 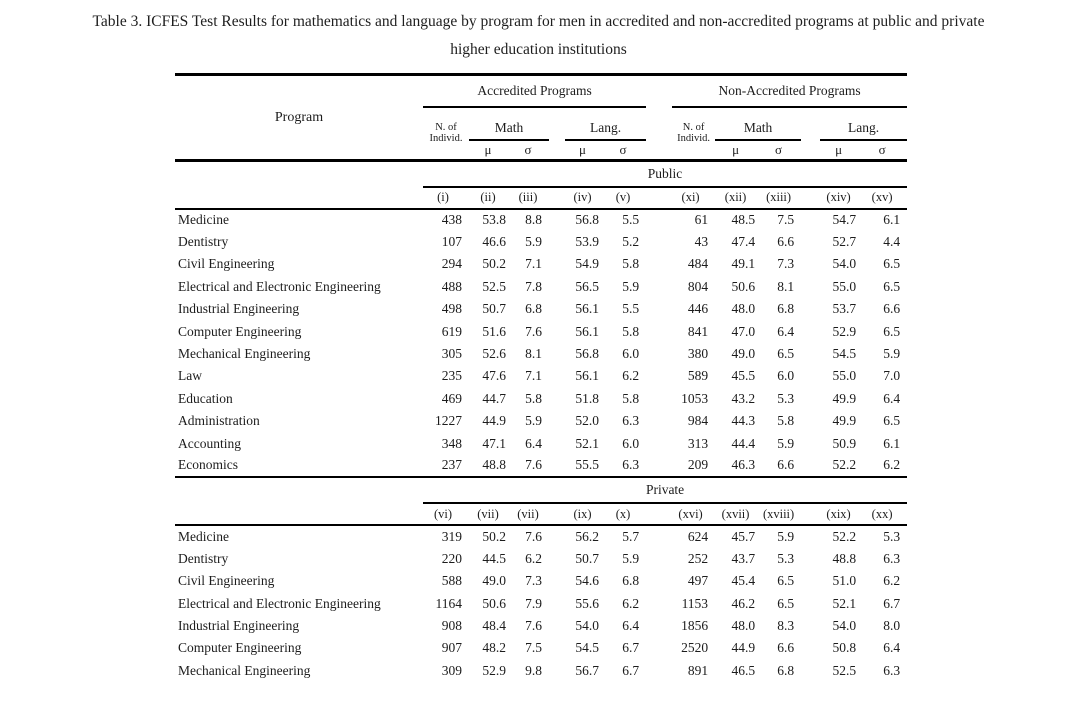 What do you see at coordinates (693, 127) in the screenshot?
I see `n-of-label: N. of` at bounding box center [693, 127].